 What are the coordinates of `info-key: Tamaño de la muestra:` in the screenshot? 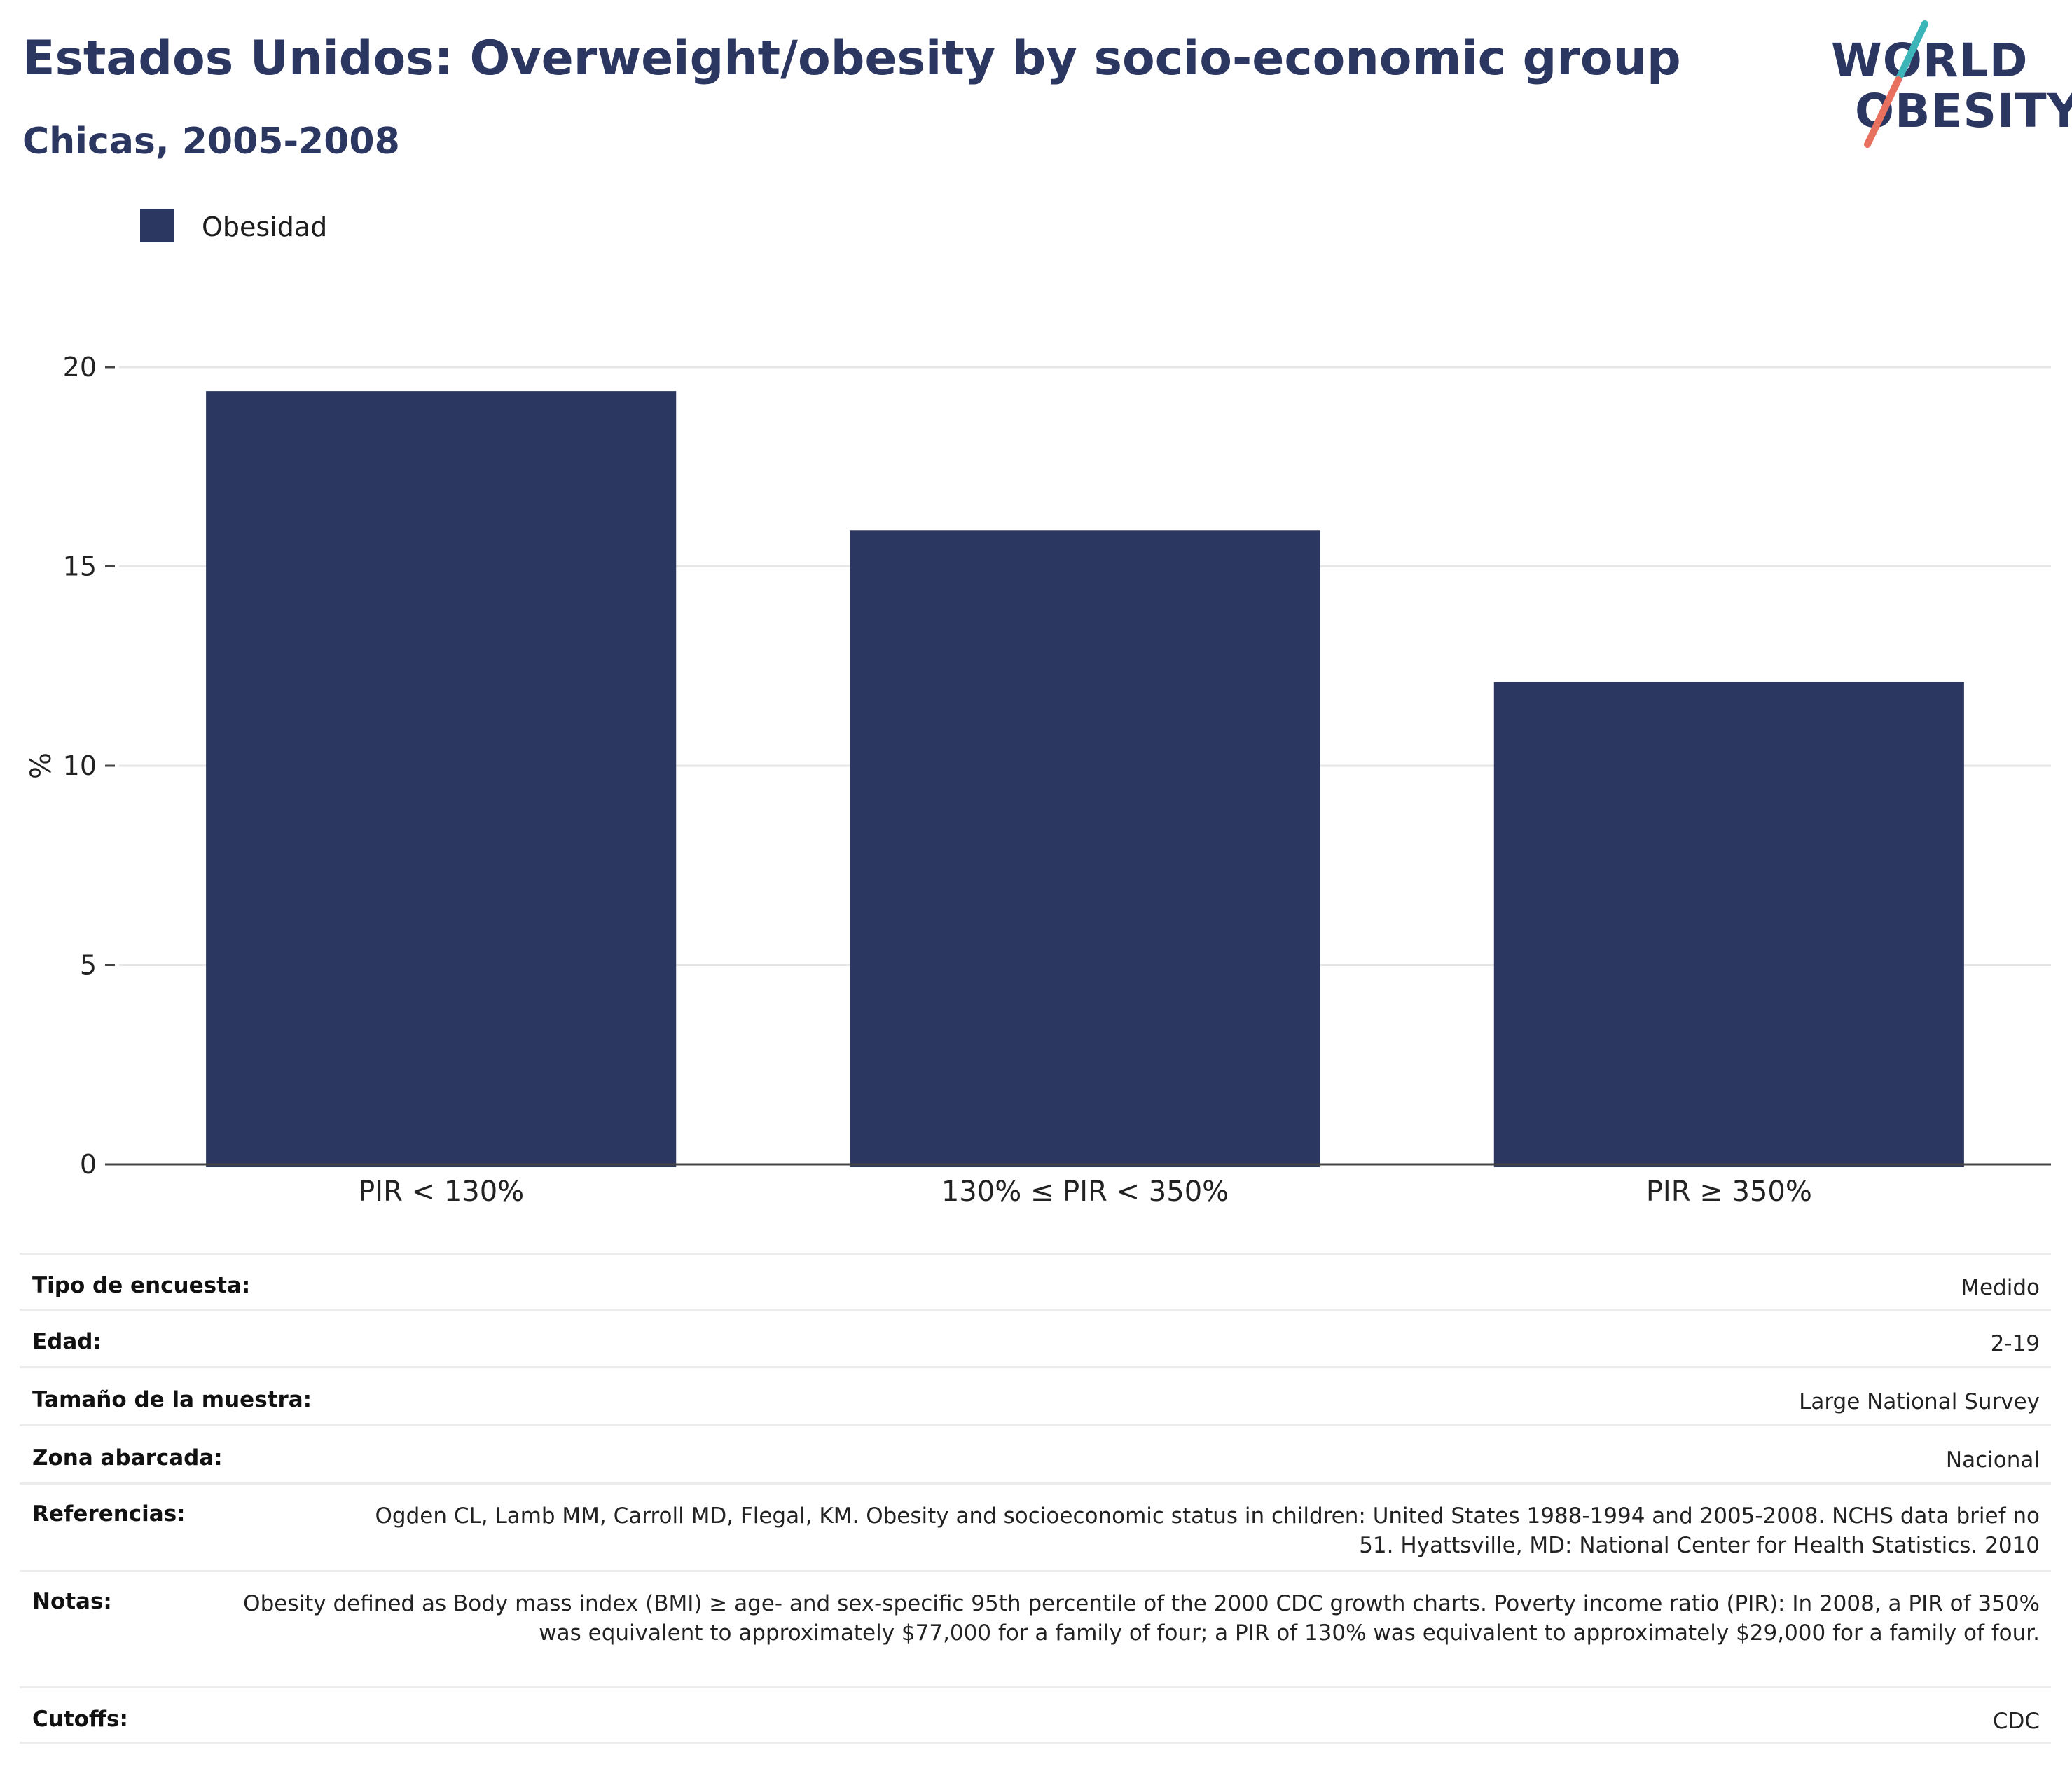 It's located at (172, 1399).